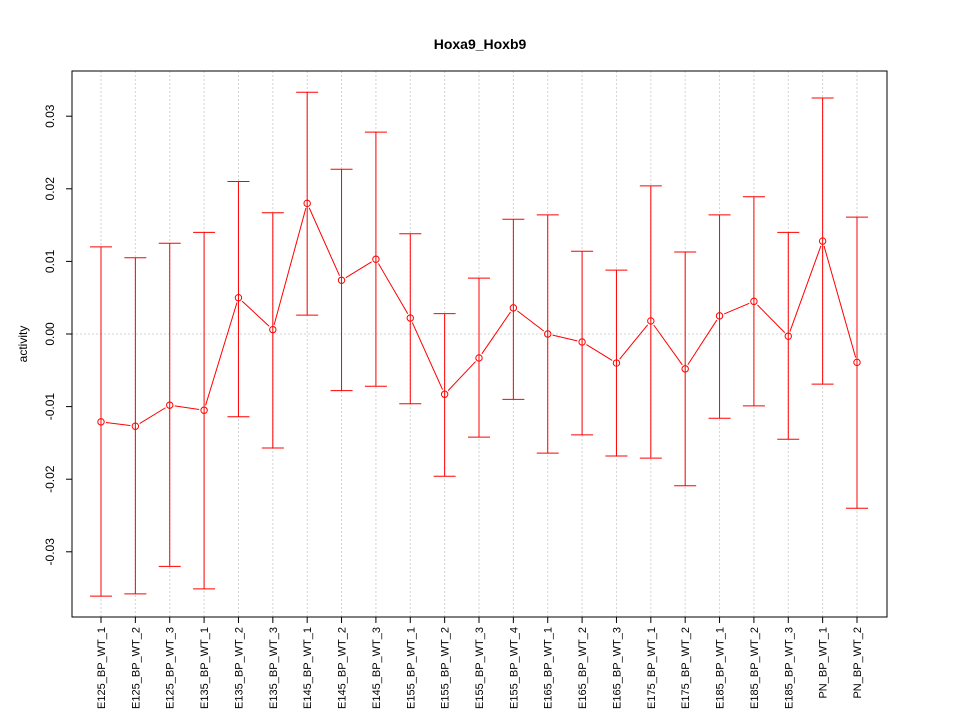  What do you see at coordinates (446, 668) in the screenshot?
I see `x-tick-label: E155_BP_WT_2` at bounding box center [446, 668].